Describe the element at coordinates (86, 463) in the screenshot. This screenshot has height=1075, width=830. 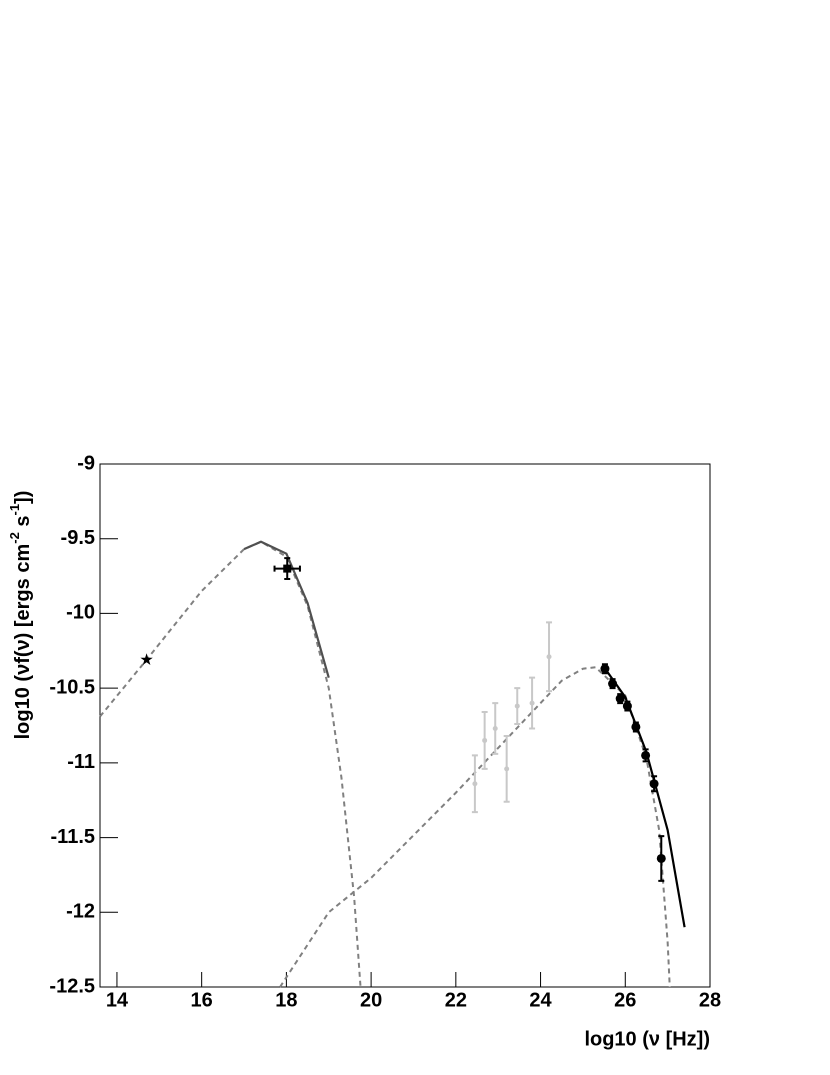
I see `y-tick-label: -9` at that location.